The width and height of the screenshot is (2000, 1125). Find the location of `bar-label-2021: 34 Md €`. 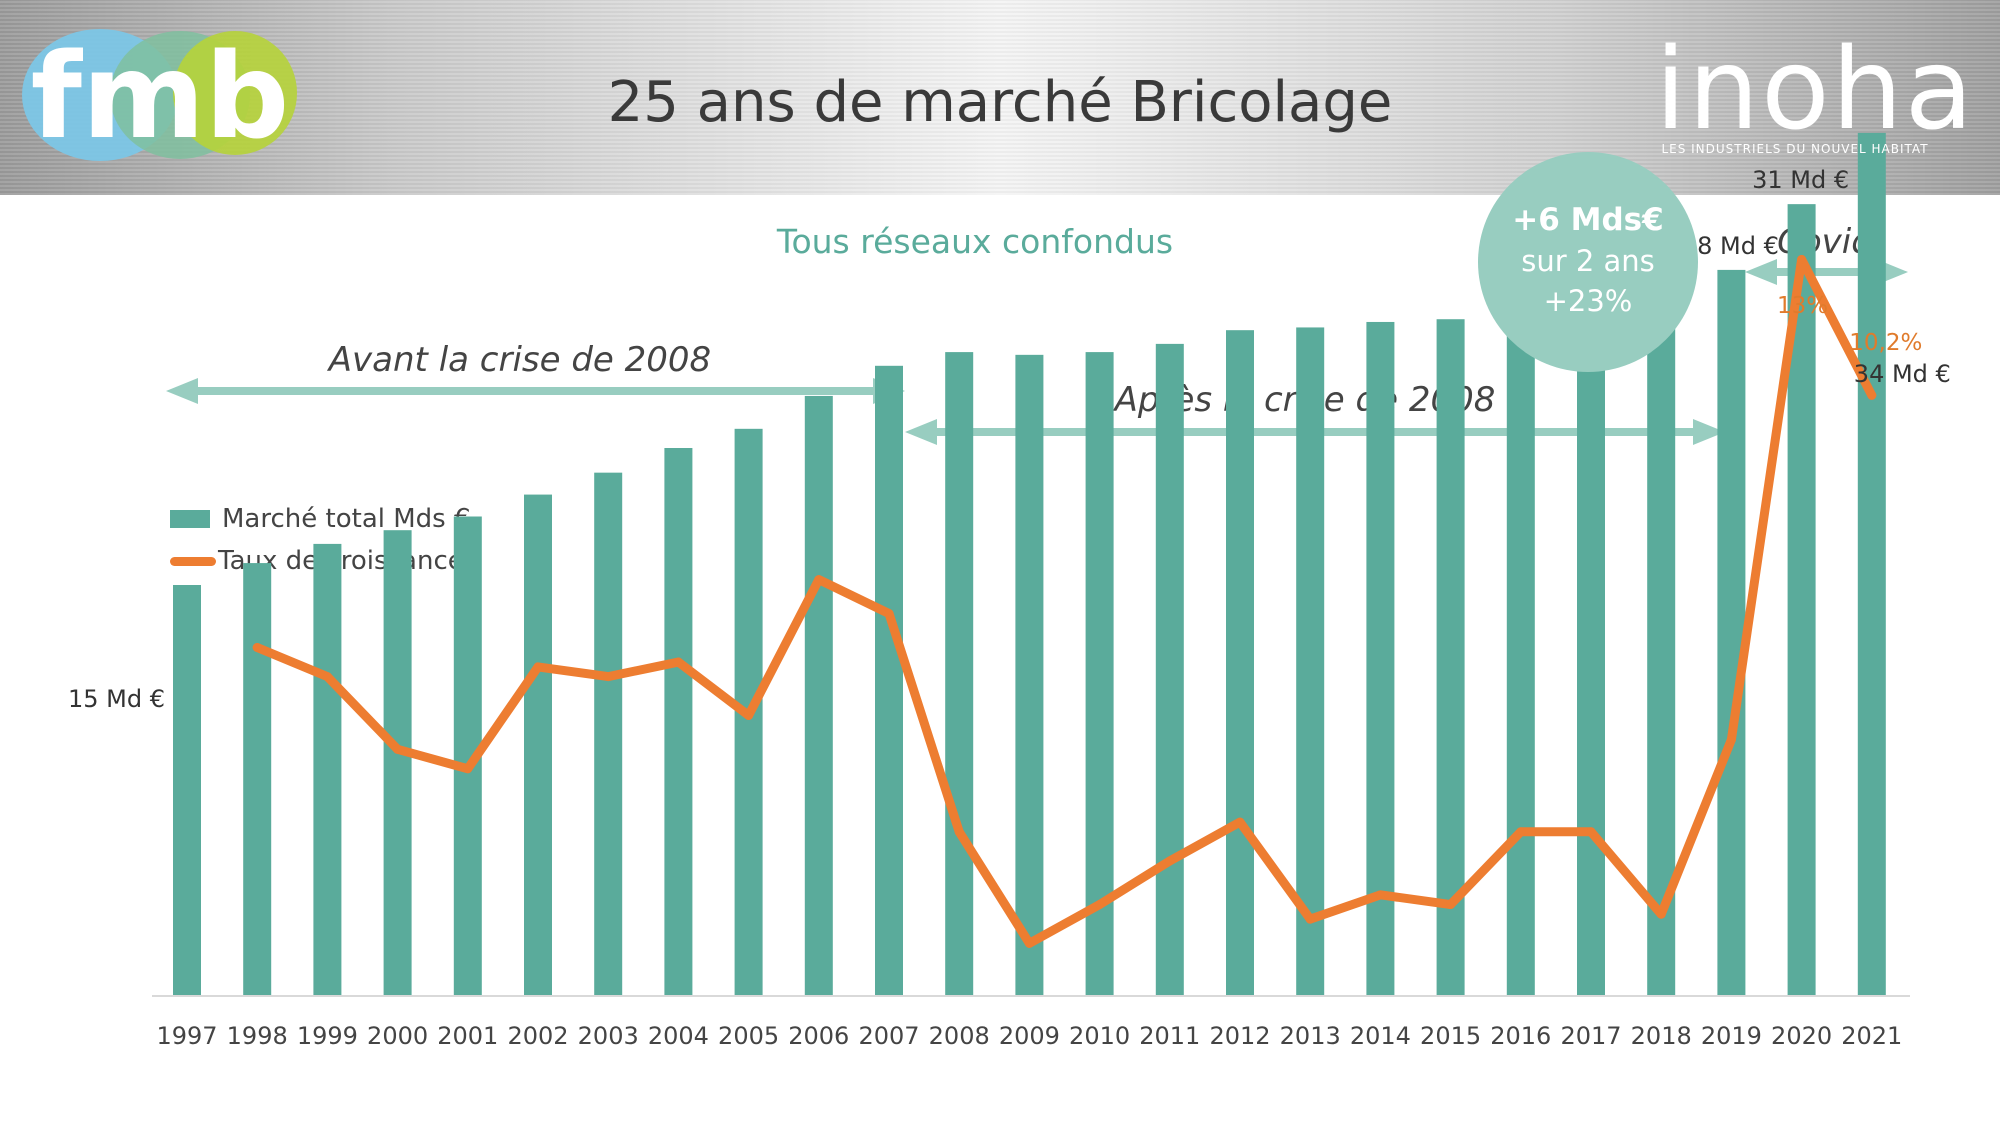

bar-label-2021: 34 Md € is located at coordinates (1902, 374).